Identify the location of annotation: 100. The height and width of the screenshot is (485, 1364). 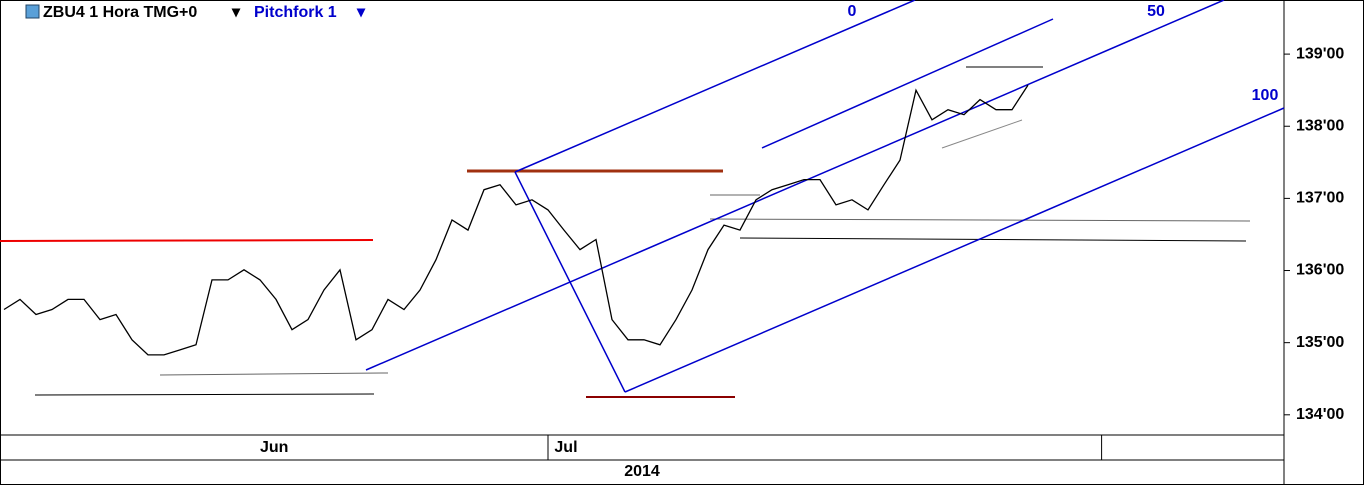
(1265, 95).